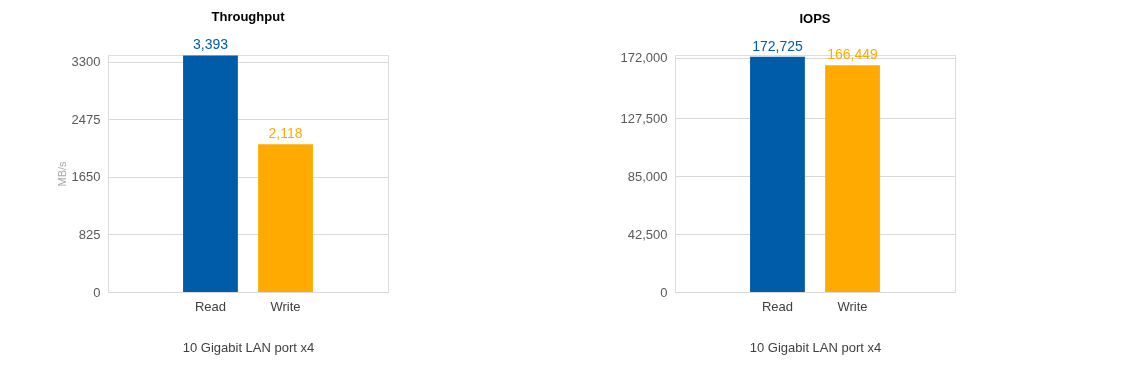  Describe the element at coordinates (644, 58) in the screenshot. I see `y-tick-label: 172,000` at that location.